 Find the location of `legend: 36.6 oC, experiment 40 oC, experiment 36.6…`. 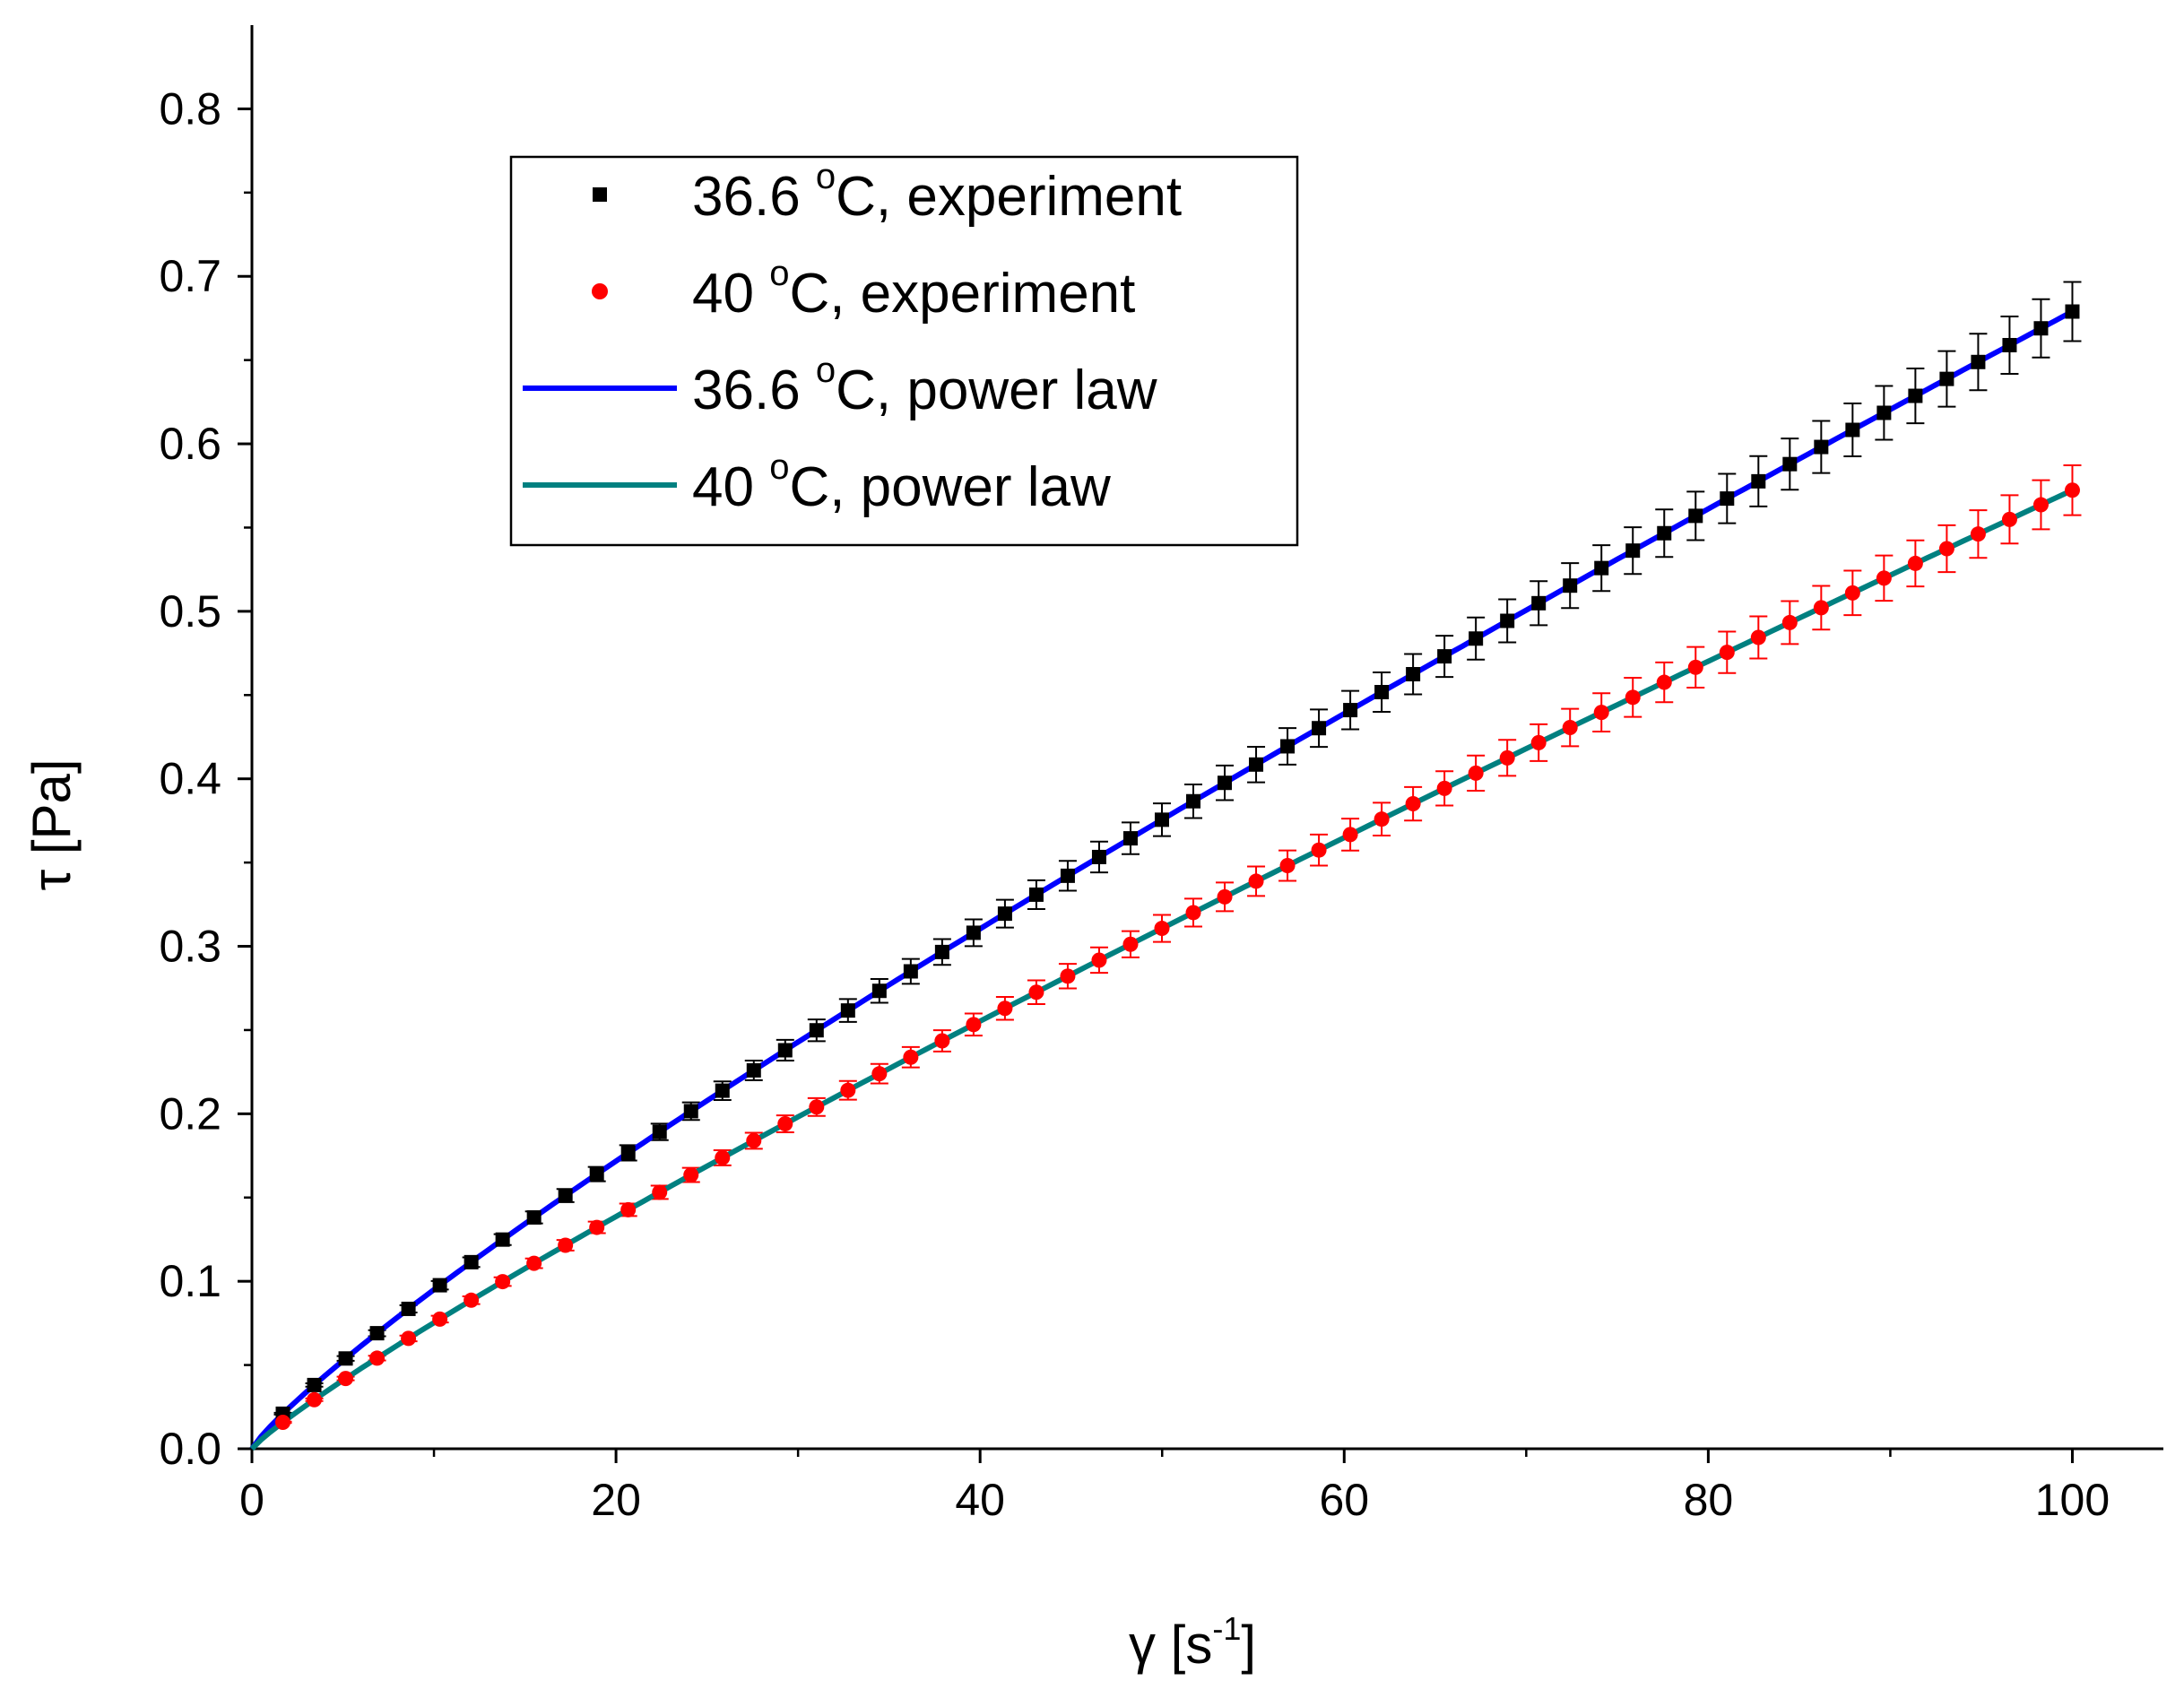

legend: 36.6 oC, experiment 40 oC, experiment 36.6… is located at coordinates (904, 351).